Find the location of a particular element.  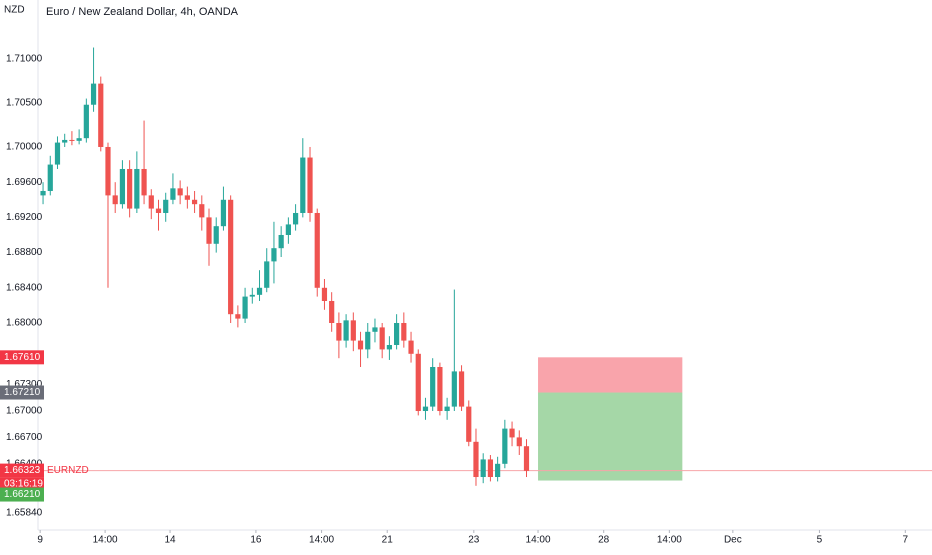

y-axis-label: NZD is located at coordinates (14, 10).